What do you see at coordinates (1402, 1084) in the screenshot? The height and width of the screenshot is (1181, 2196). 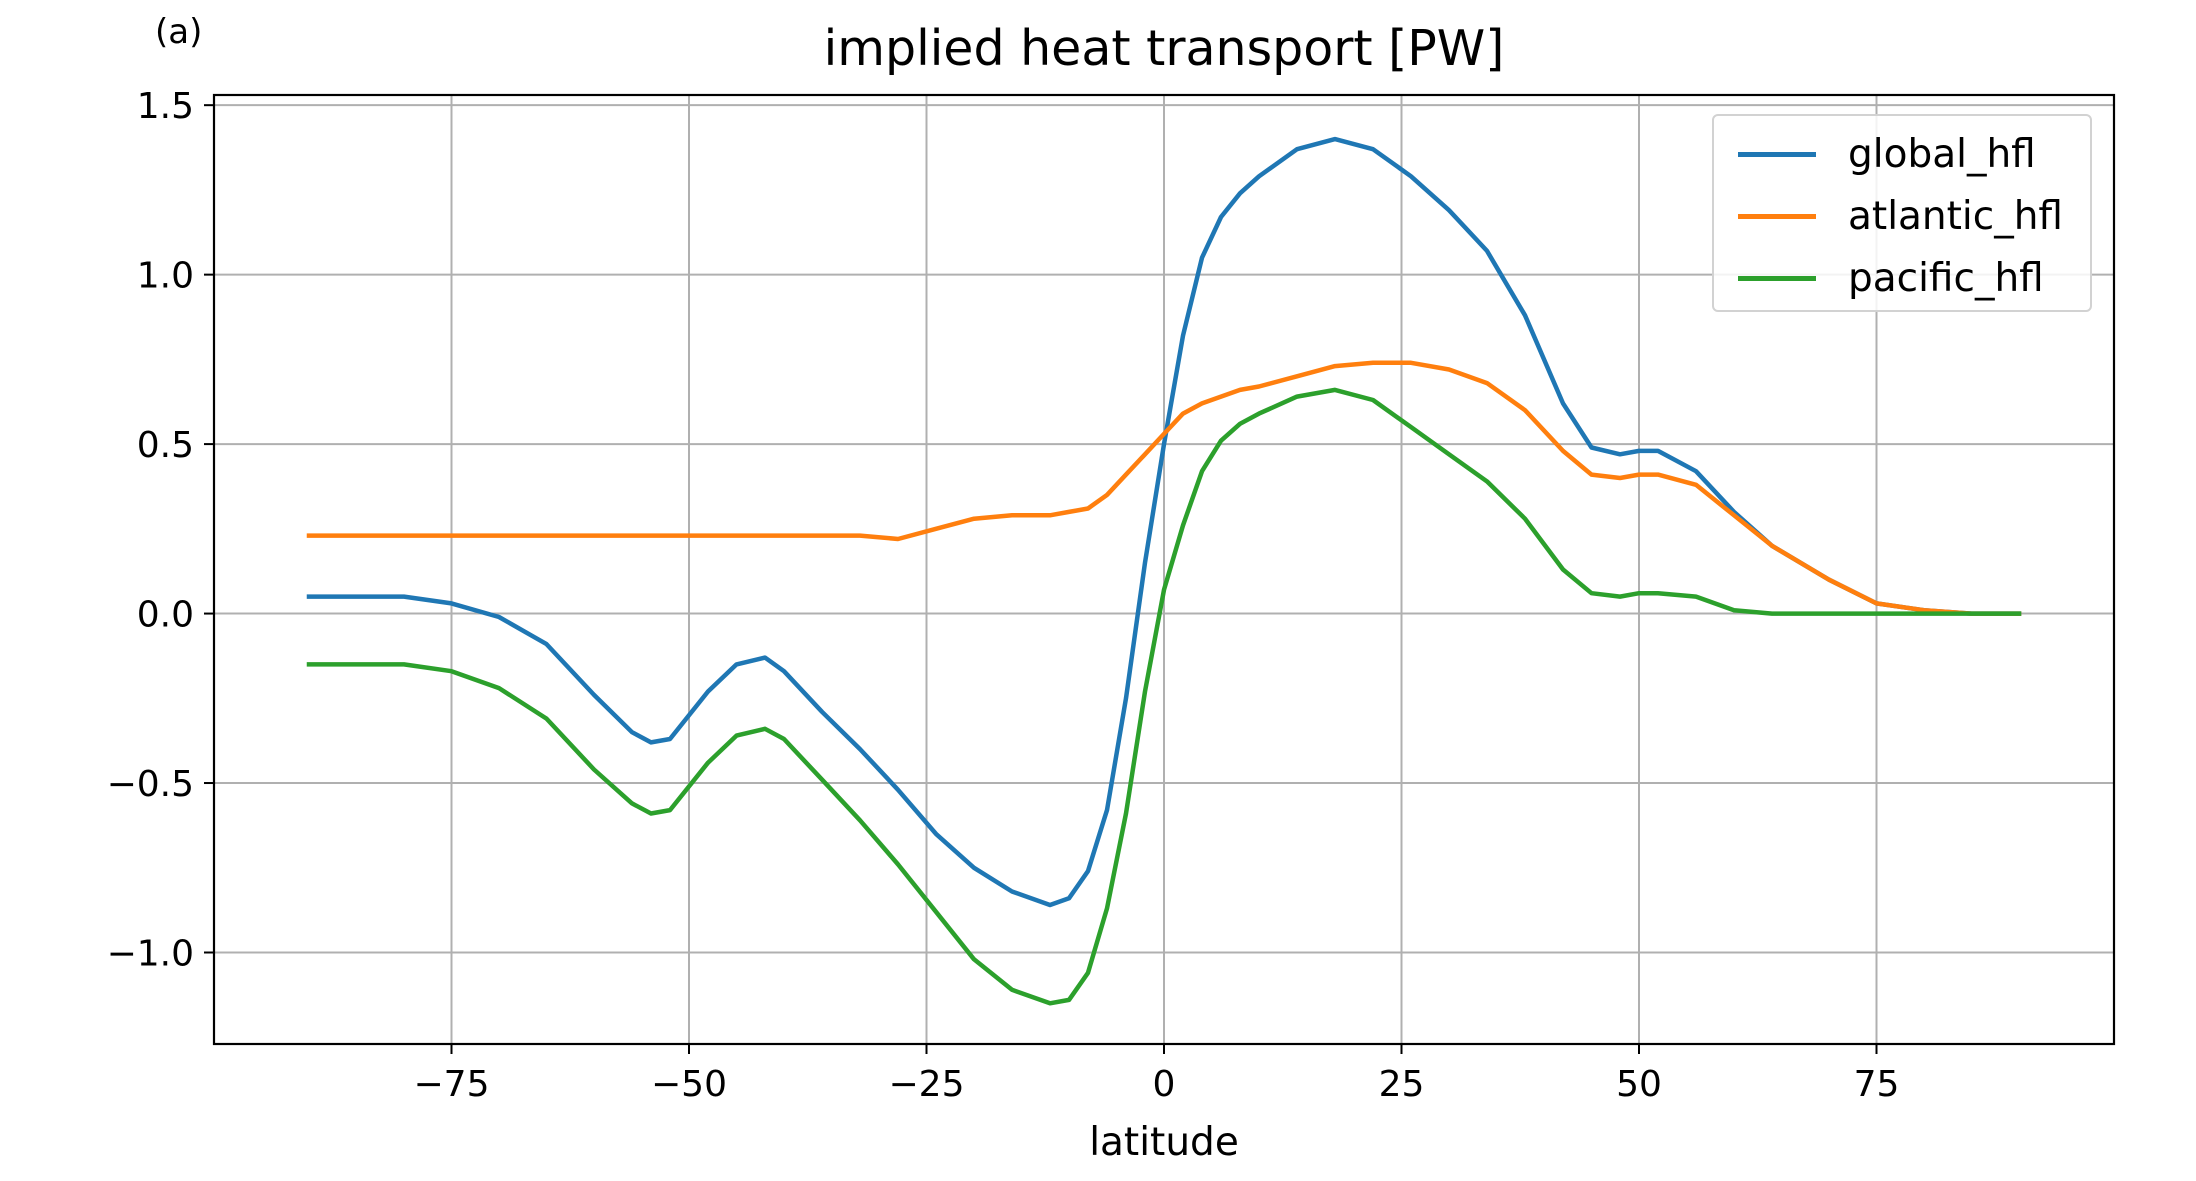 I see `x-tick-label: 25` at bounding box center [1402, 1084].